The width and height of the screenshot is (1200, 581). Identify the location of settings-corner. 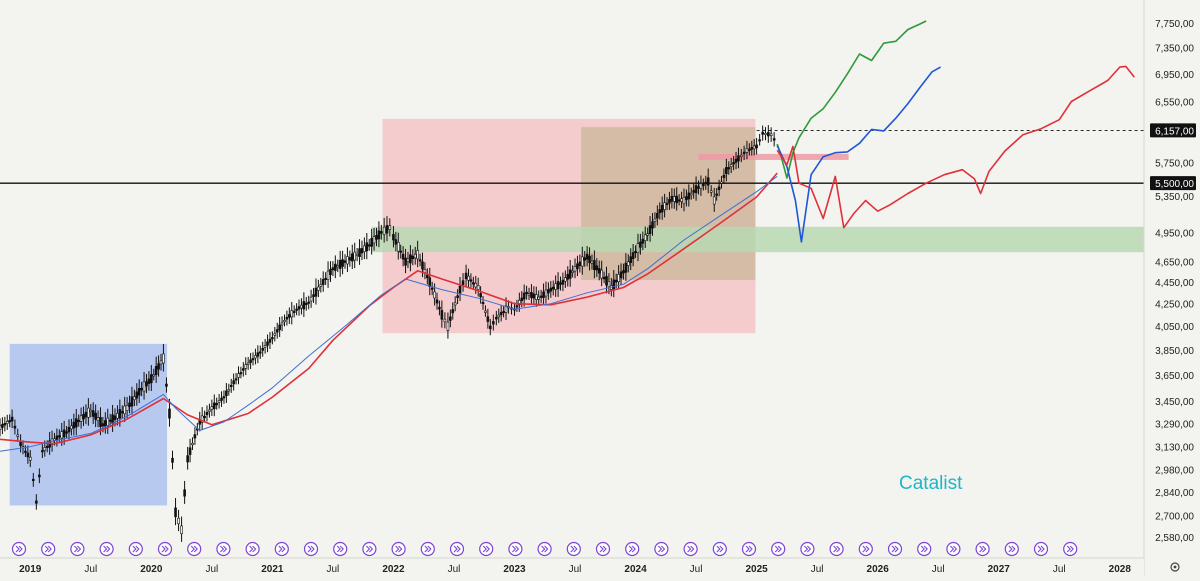
(1175, 567).